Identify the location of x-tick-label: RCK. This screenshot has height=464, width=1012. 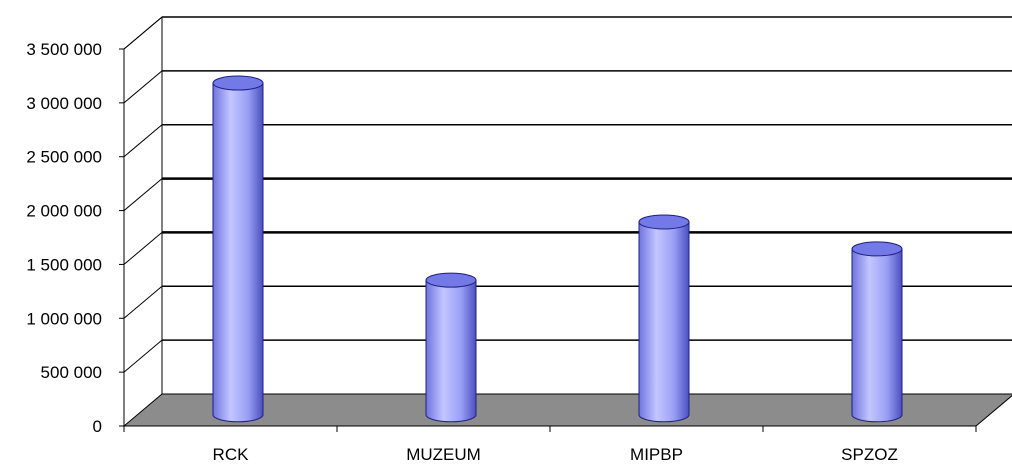
(231, 454).